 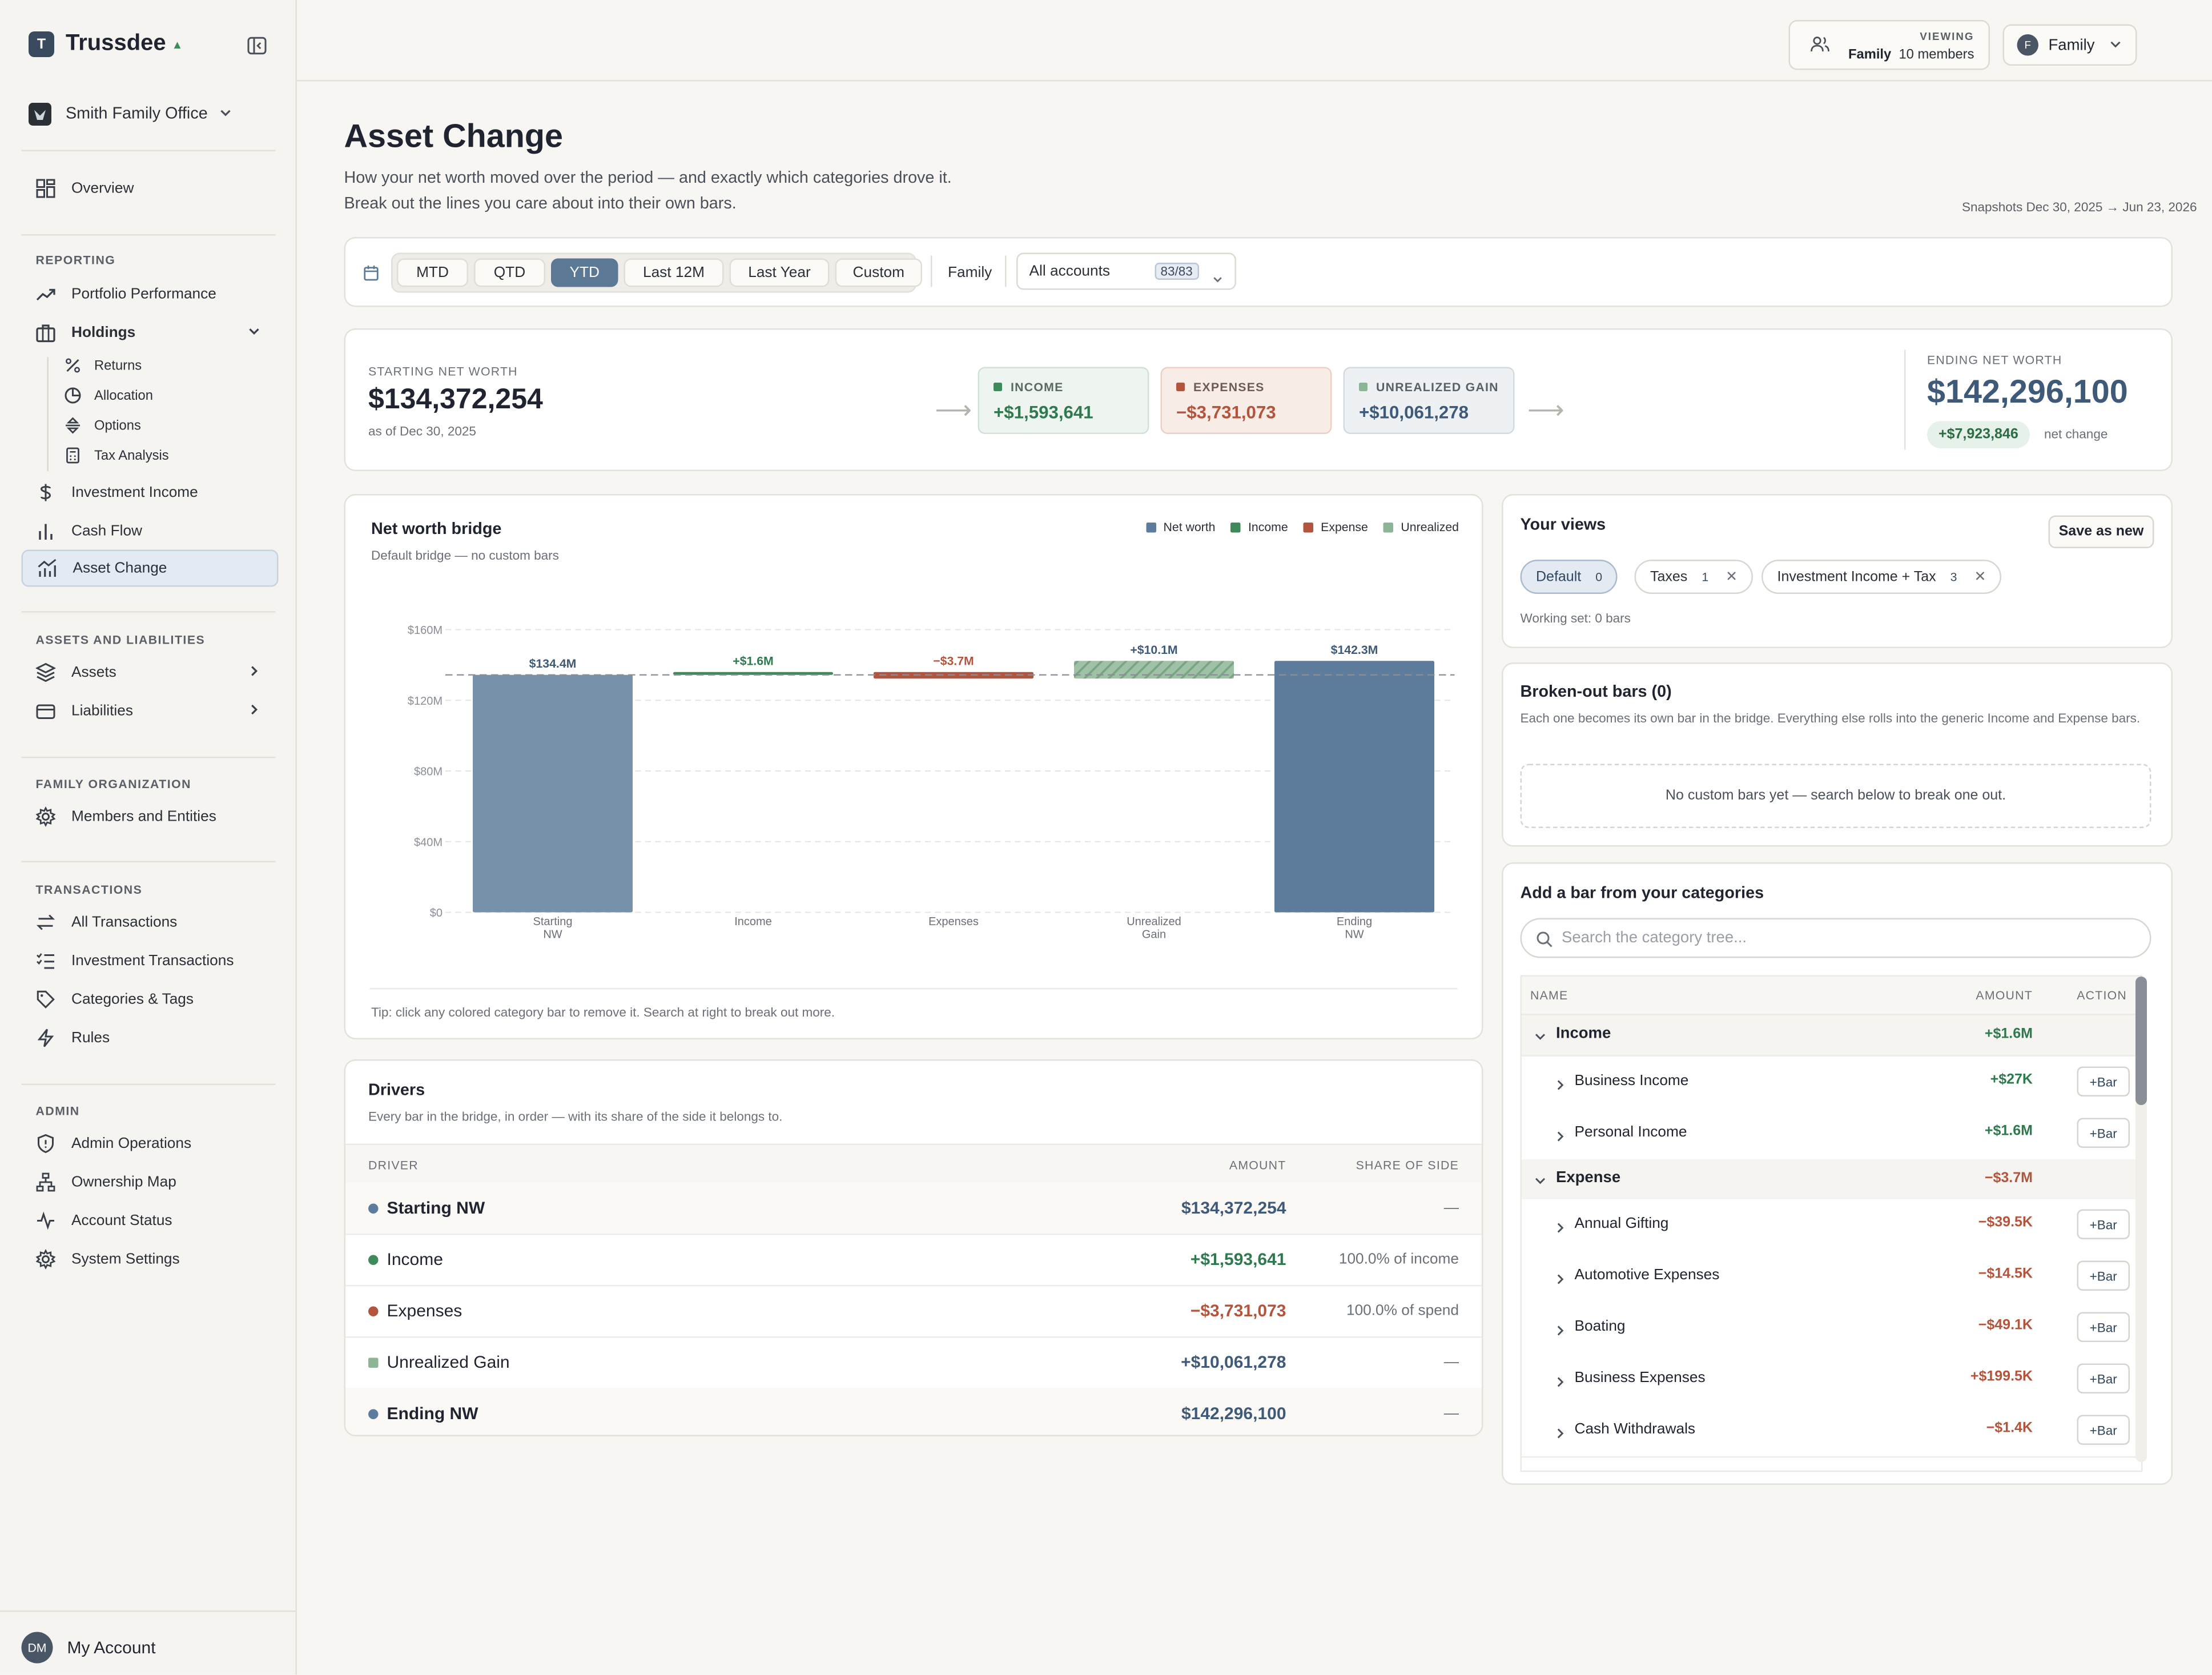 What do you see at coordinates (1831, 1380) in the screenshot?
I see `tree-row: Business Expenses +$199.5K +Bar` at bounding box center [1831, 1380].